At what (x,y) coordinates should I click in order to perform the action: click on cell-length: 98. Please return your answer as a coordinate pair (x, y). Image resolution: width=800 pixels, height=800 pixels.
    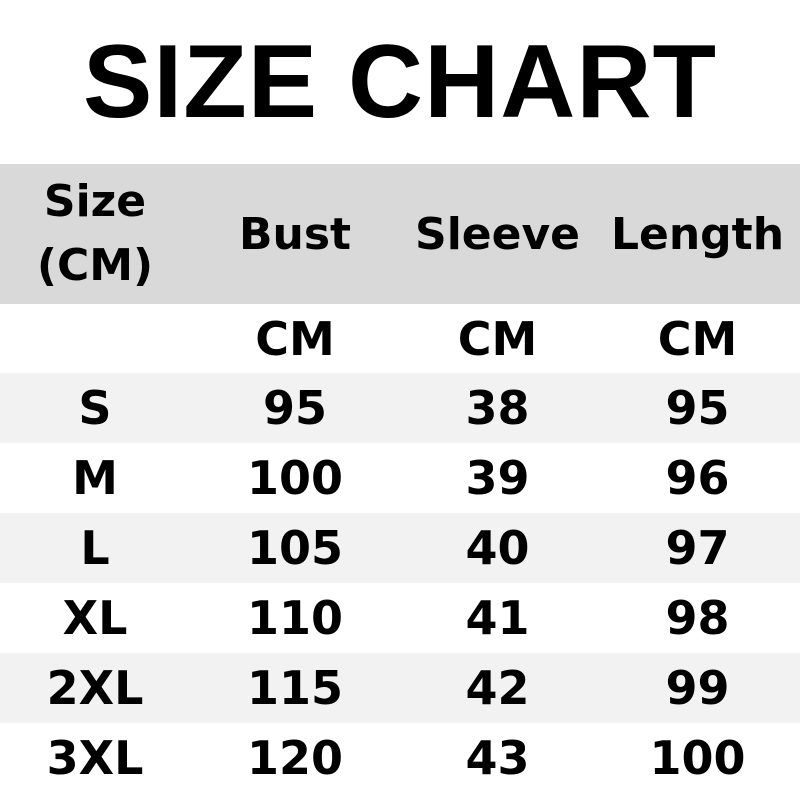
    Looking at the image, I should click on (697, 618).